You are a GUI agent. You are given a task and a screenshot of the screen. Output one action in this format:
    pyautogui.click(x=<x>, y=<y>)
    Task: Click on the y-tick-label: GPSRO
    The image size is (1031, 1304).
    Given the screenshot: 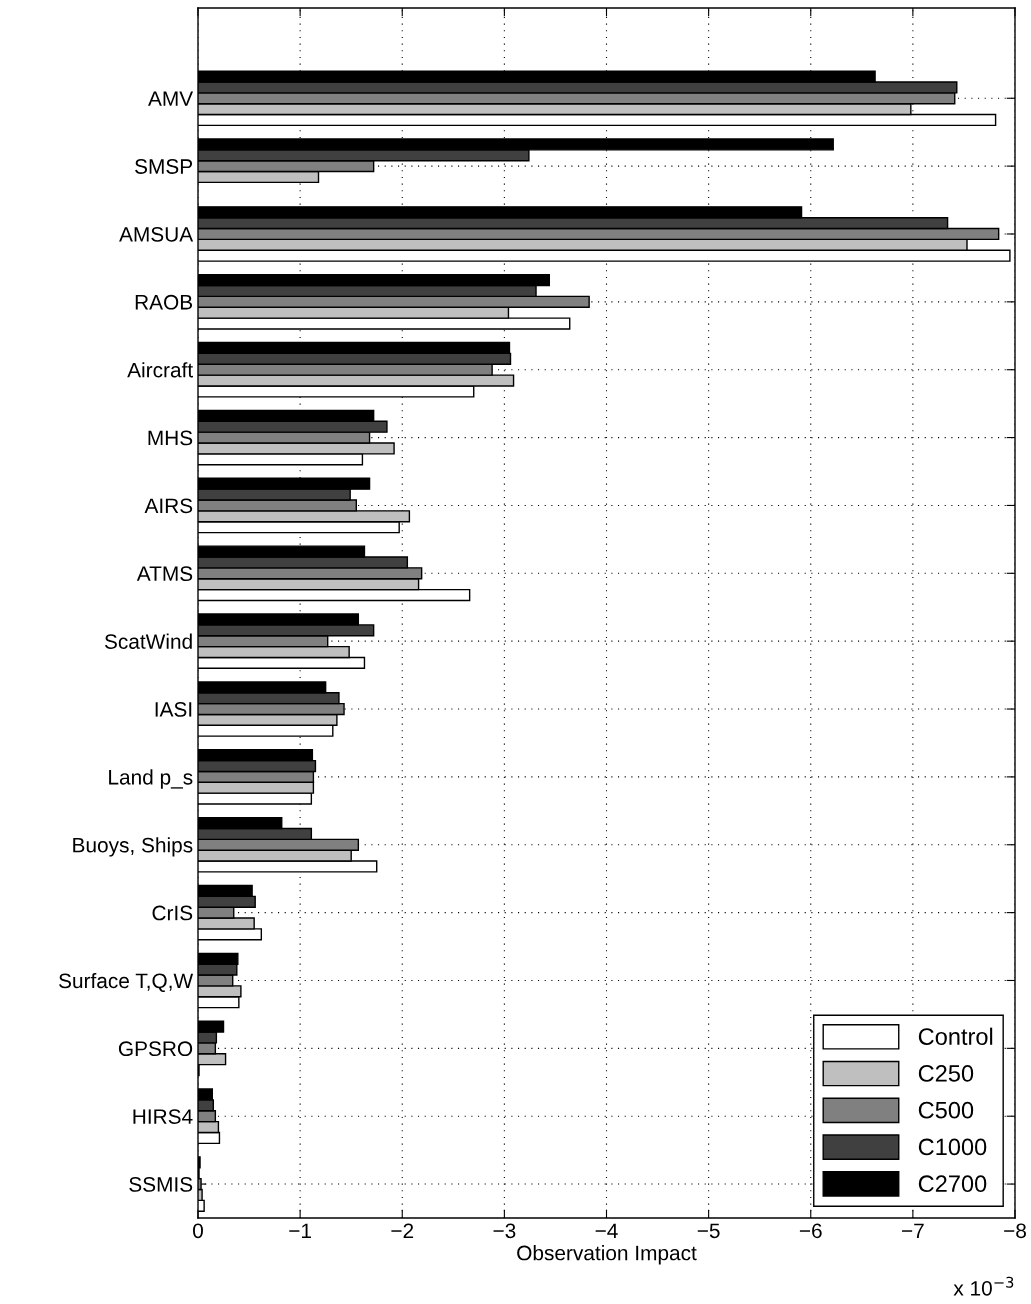 What is the action you would take?
    pyautogui.click(x=155, y=1049)
    